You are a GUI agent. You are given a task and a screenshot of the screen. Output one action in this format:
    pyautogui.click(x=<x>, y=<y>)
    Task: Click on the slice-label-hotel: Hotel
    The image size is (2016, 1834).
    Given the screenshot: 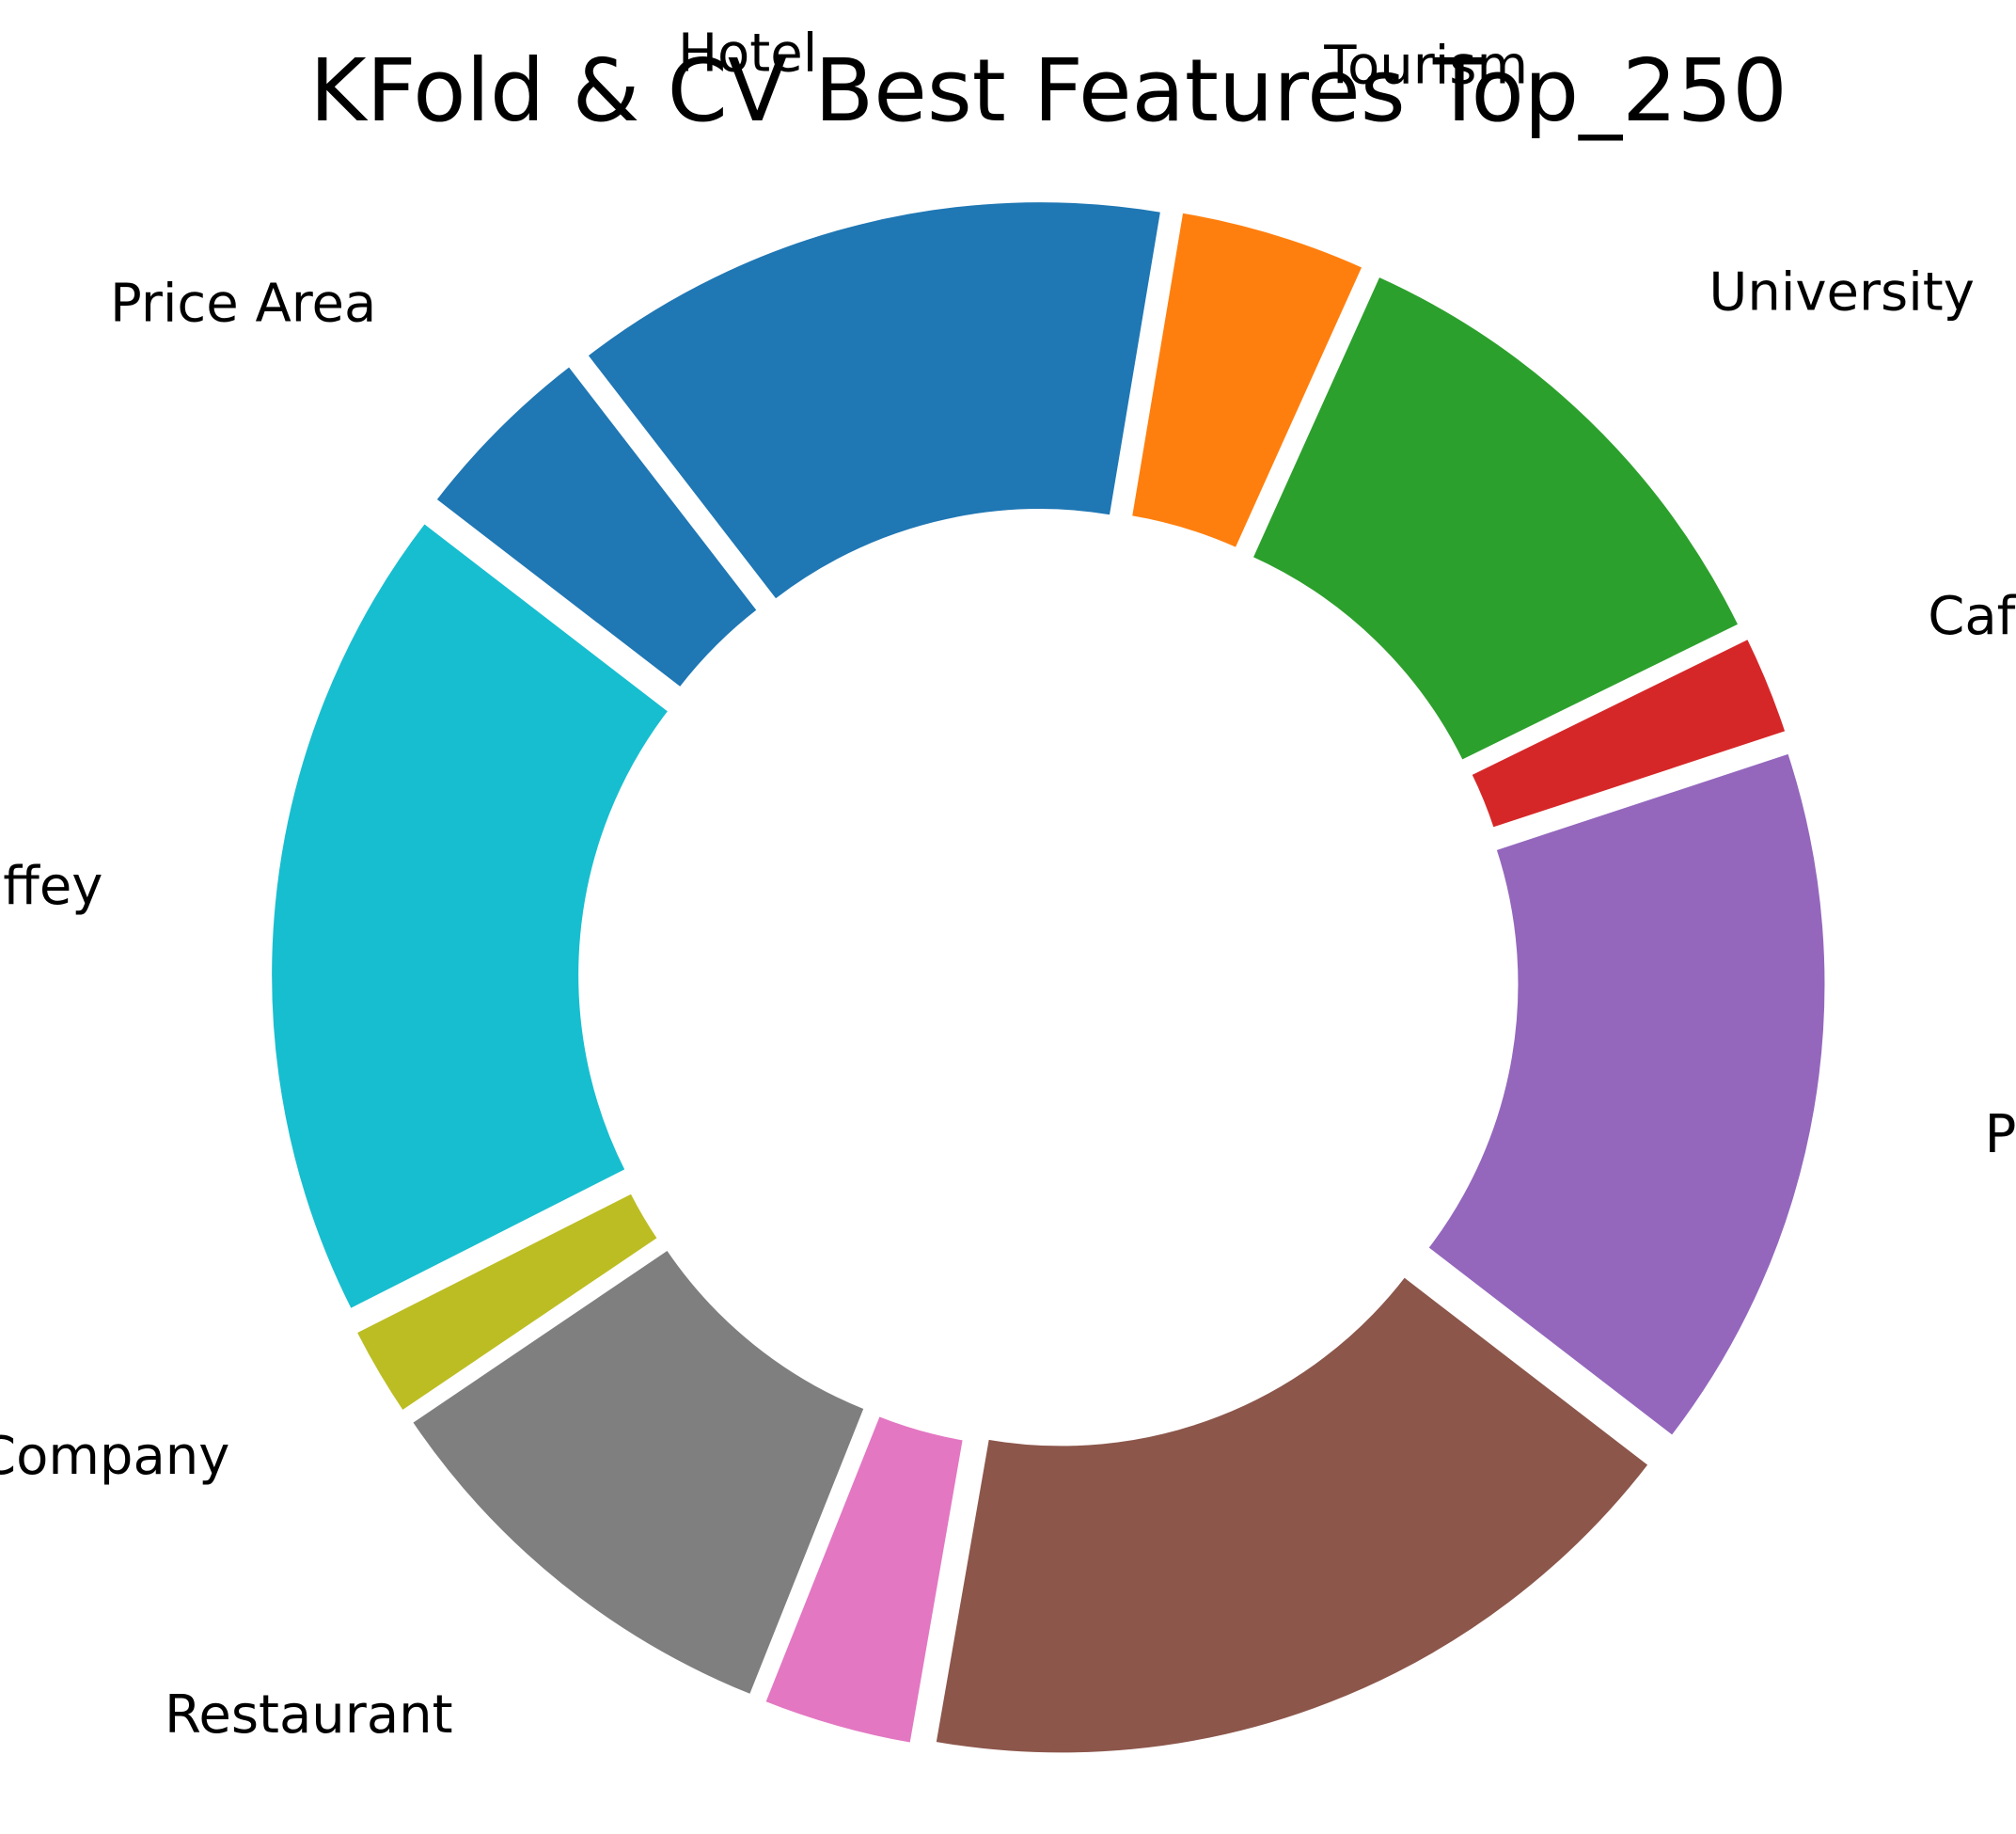 What is the action you would take?
    pyautogui.click(x=747, y=53)
    